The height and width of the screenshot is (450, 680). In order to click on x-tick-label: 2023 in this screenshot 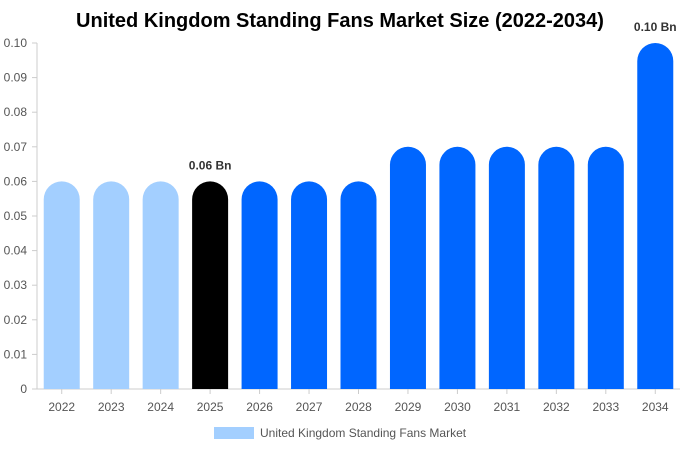, I will do `click(111, 407)`.